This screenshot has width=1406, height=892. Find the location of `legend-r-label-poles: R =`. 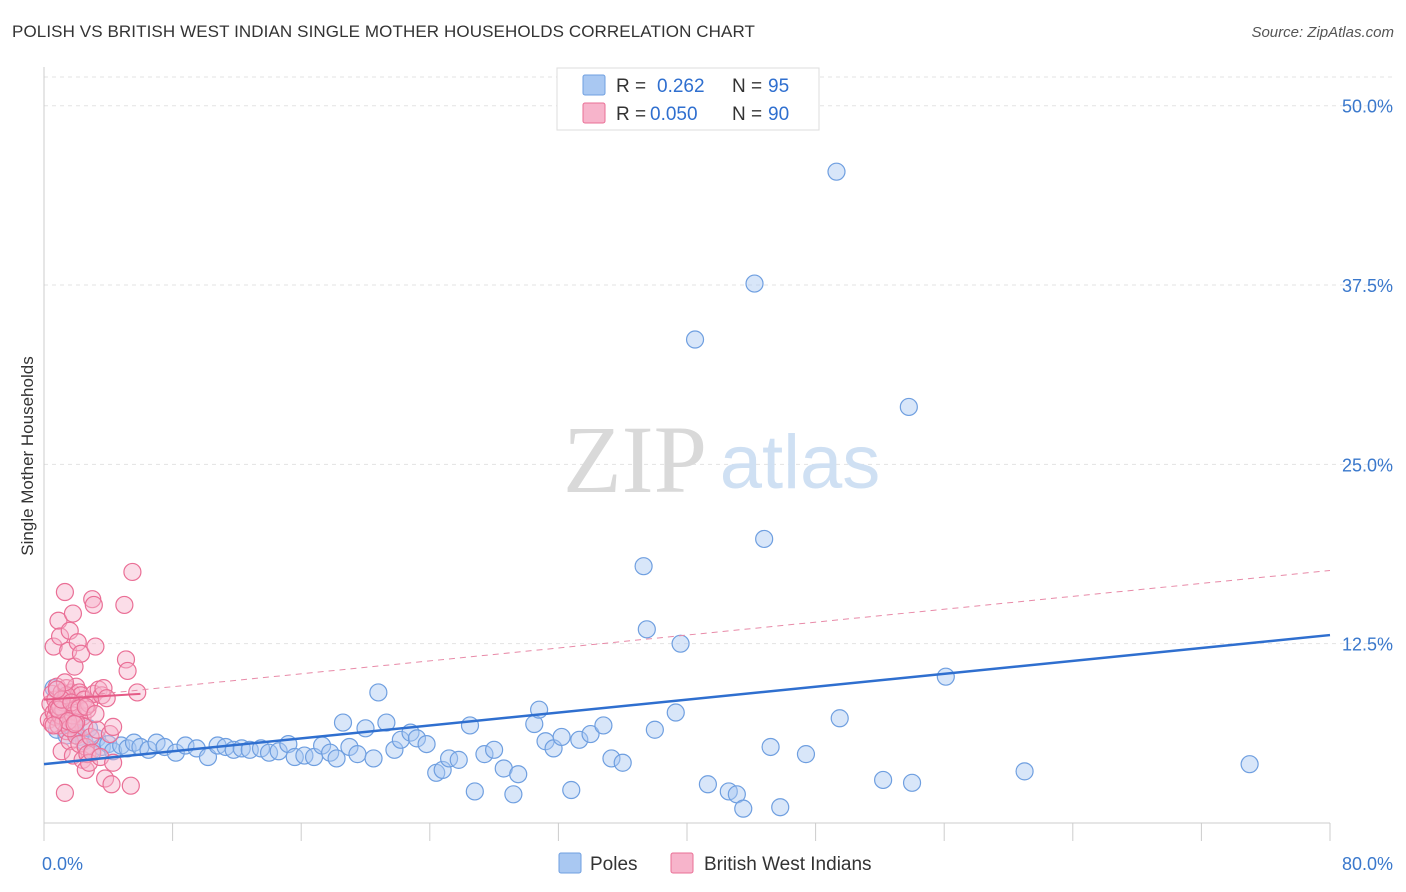

legend-r-label-poles: R = is located at coordinates (631, 86).